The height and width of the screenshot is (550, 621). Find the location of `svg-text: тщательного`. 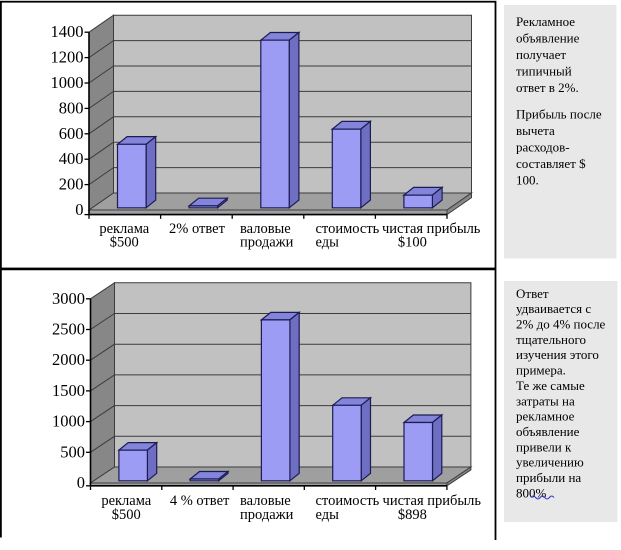

svg-text: тщательного is located at coordinates (551, 339).